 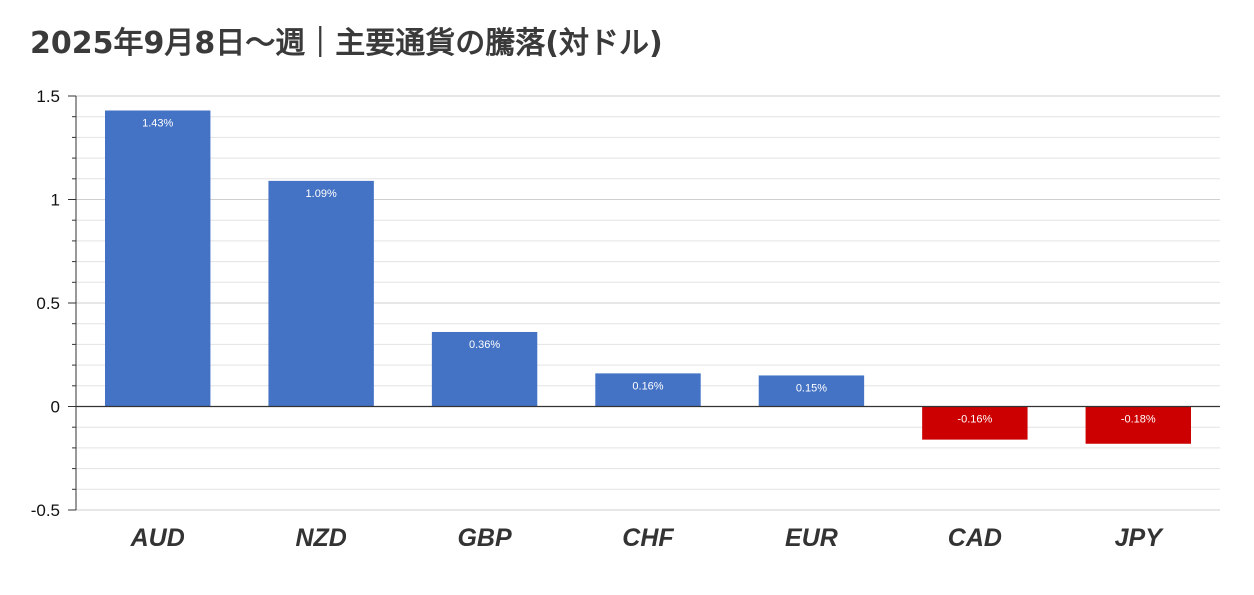 I want to click on chart-title: 2025年9月8日〜週｜主要通貨の騰落(対ドル), so click(x=346, y=43).